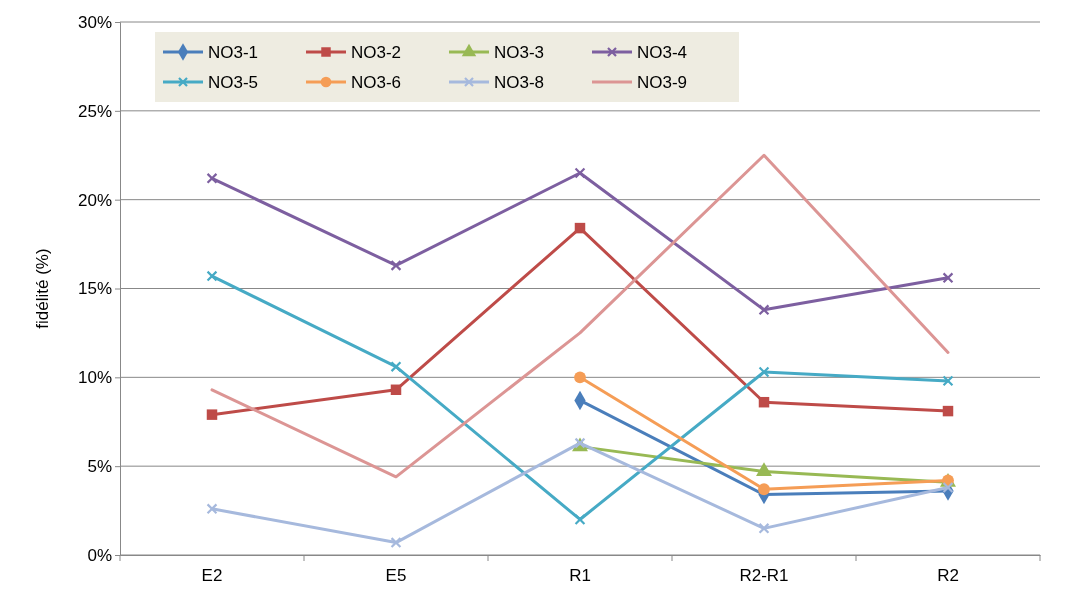  I want to click on x-tick-label: R2, so click(948, 576).